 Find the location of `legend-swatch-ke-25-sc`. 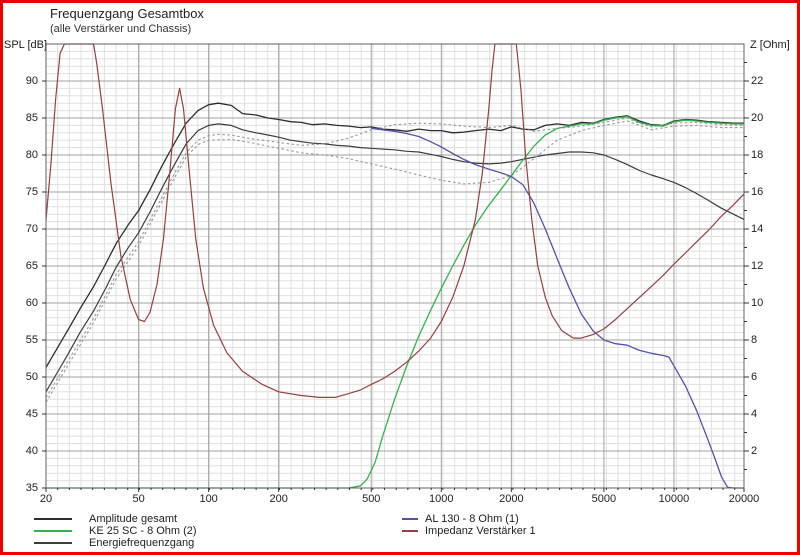

legend-swatch-ke-25-sc is located at coordinates (53, 531).